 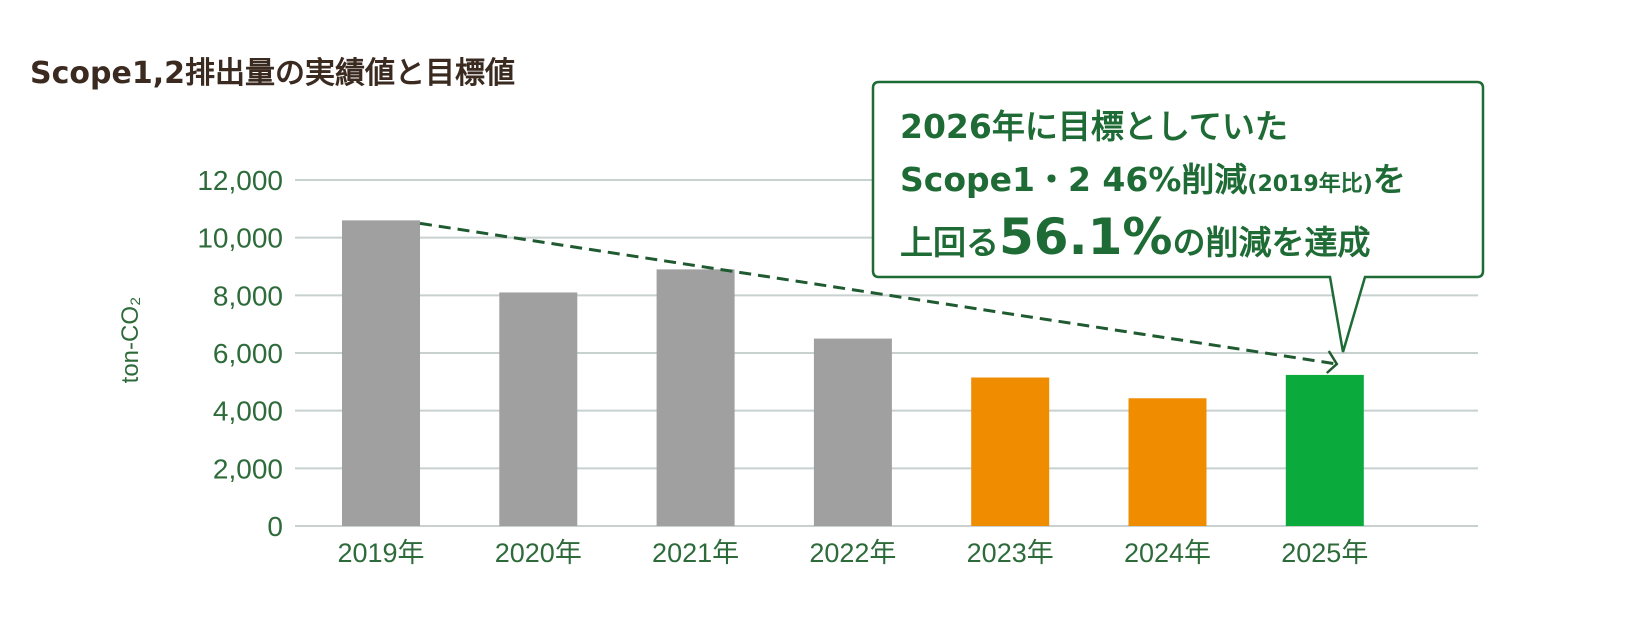 What do you see at coordinates (1010, 553) in the screenshot?
I see `x-tick-label: 2023年` at bounding box center [1010, 553].